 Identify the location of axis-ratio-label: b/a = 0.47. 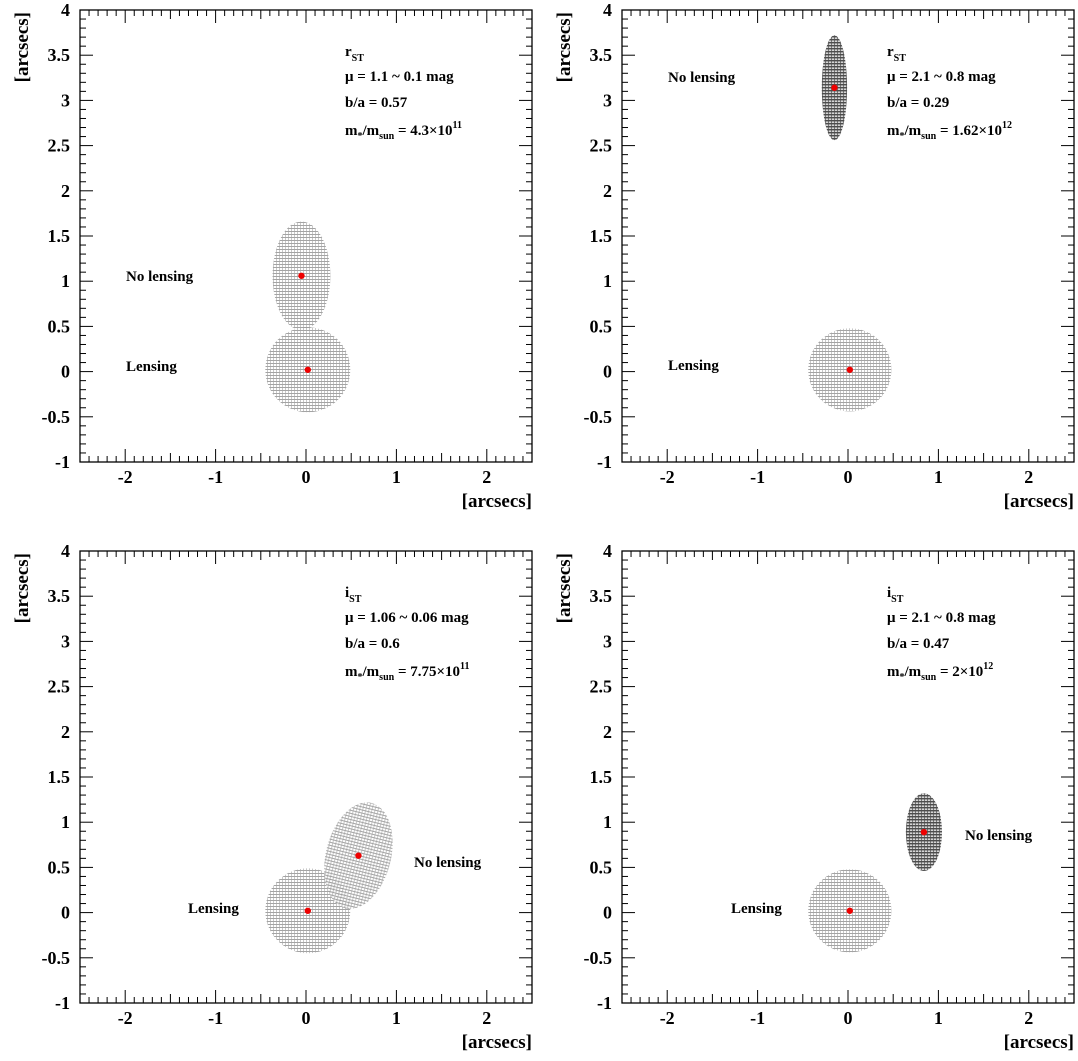
(918, 644).